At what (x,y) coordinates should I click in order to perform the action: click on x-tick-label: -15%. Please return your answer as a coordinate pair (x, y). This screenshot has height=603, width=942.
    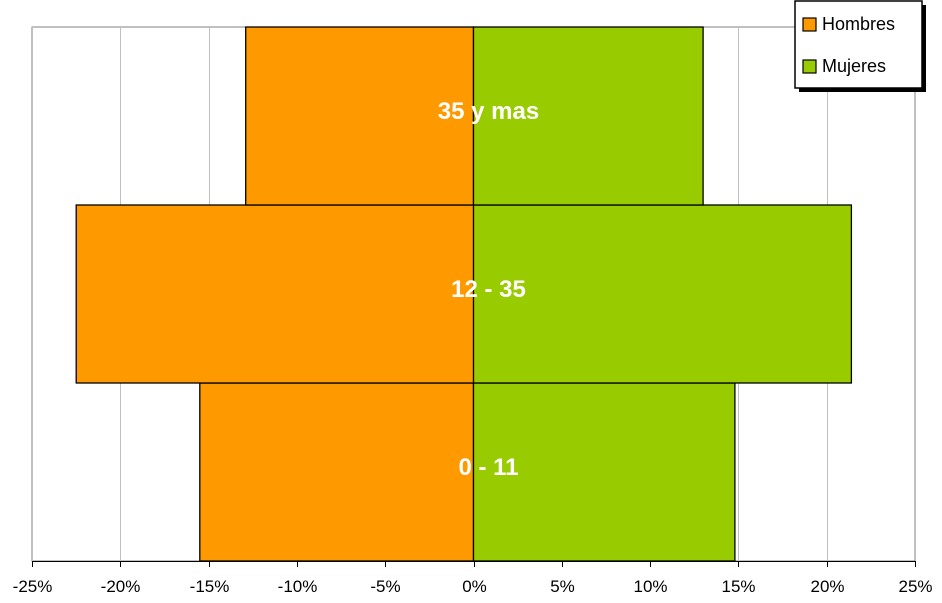
    Looking at the image, I should click on (210, 586).